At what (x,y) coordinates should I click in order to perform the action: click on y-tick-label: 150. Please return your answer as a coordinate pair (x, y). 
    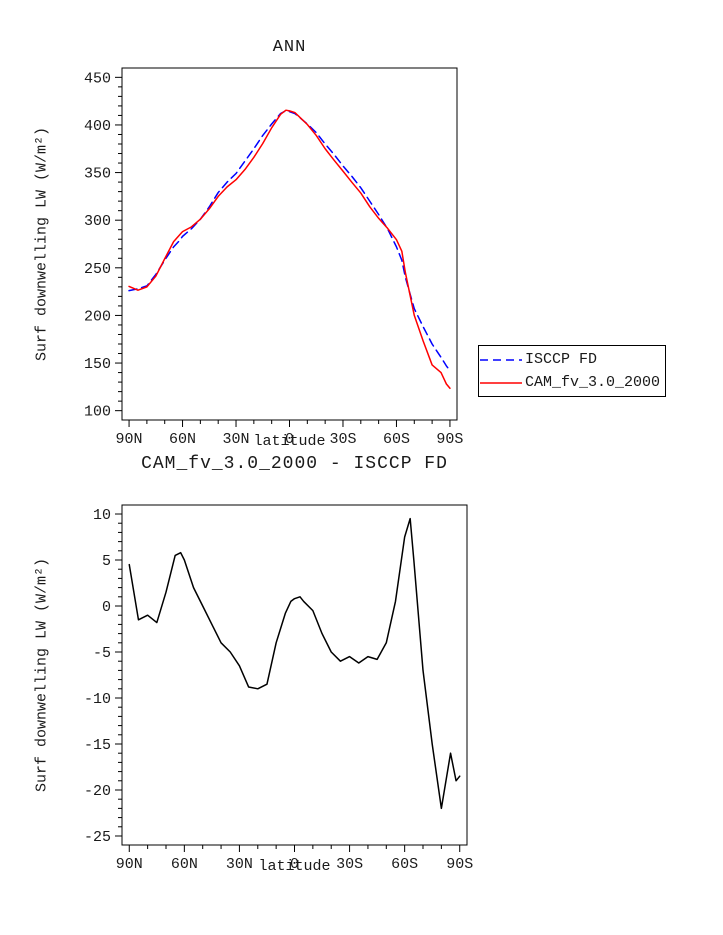
    Looking at the image, I should click on (97, 364).